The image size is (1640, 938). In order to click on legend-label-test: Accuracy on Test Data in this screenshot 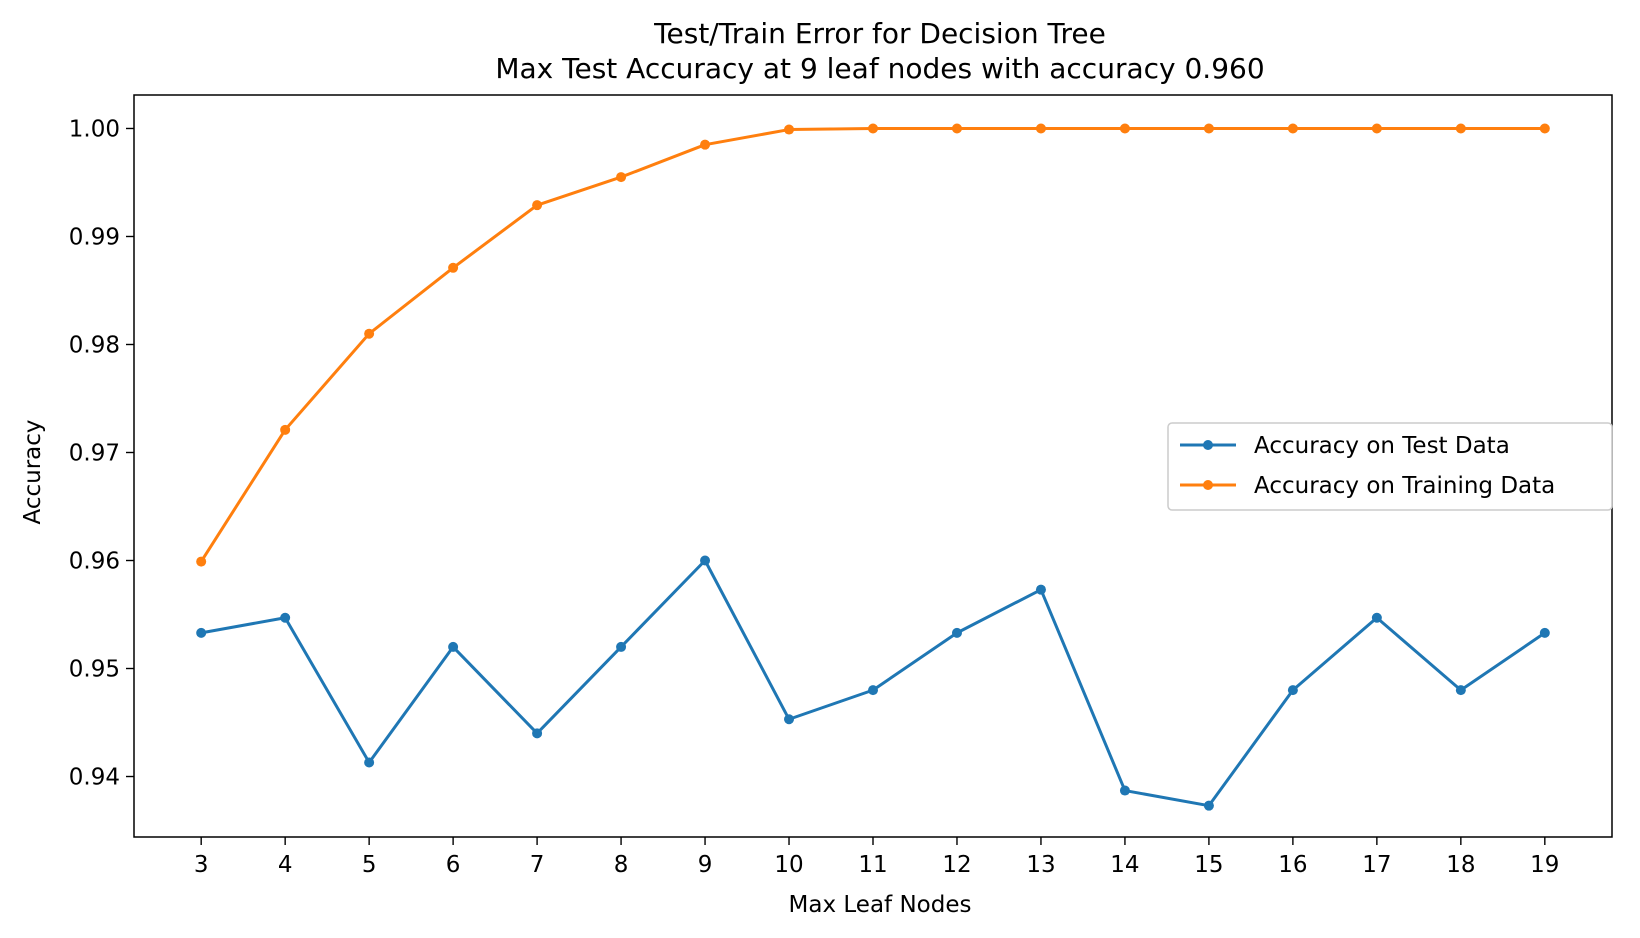, I will do `click(1382, 446)`.